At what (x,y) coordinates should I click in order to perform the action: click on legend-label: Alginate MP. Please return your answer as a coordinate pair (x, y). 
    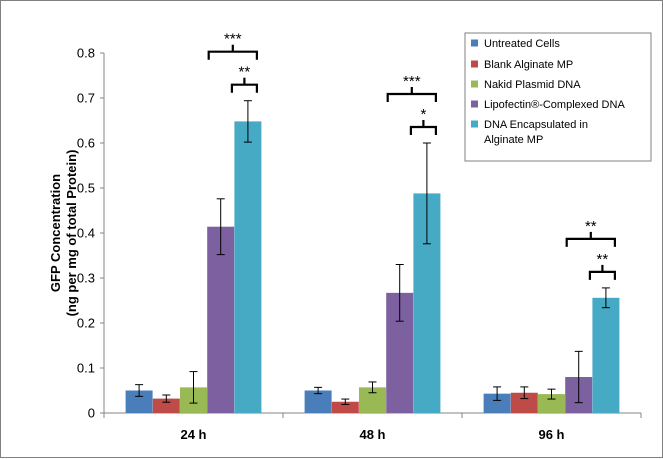
    Looking at the image, I should click on (513, 140).